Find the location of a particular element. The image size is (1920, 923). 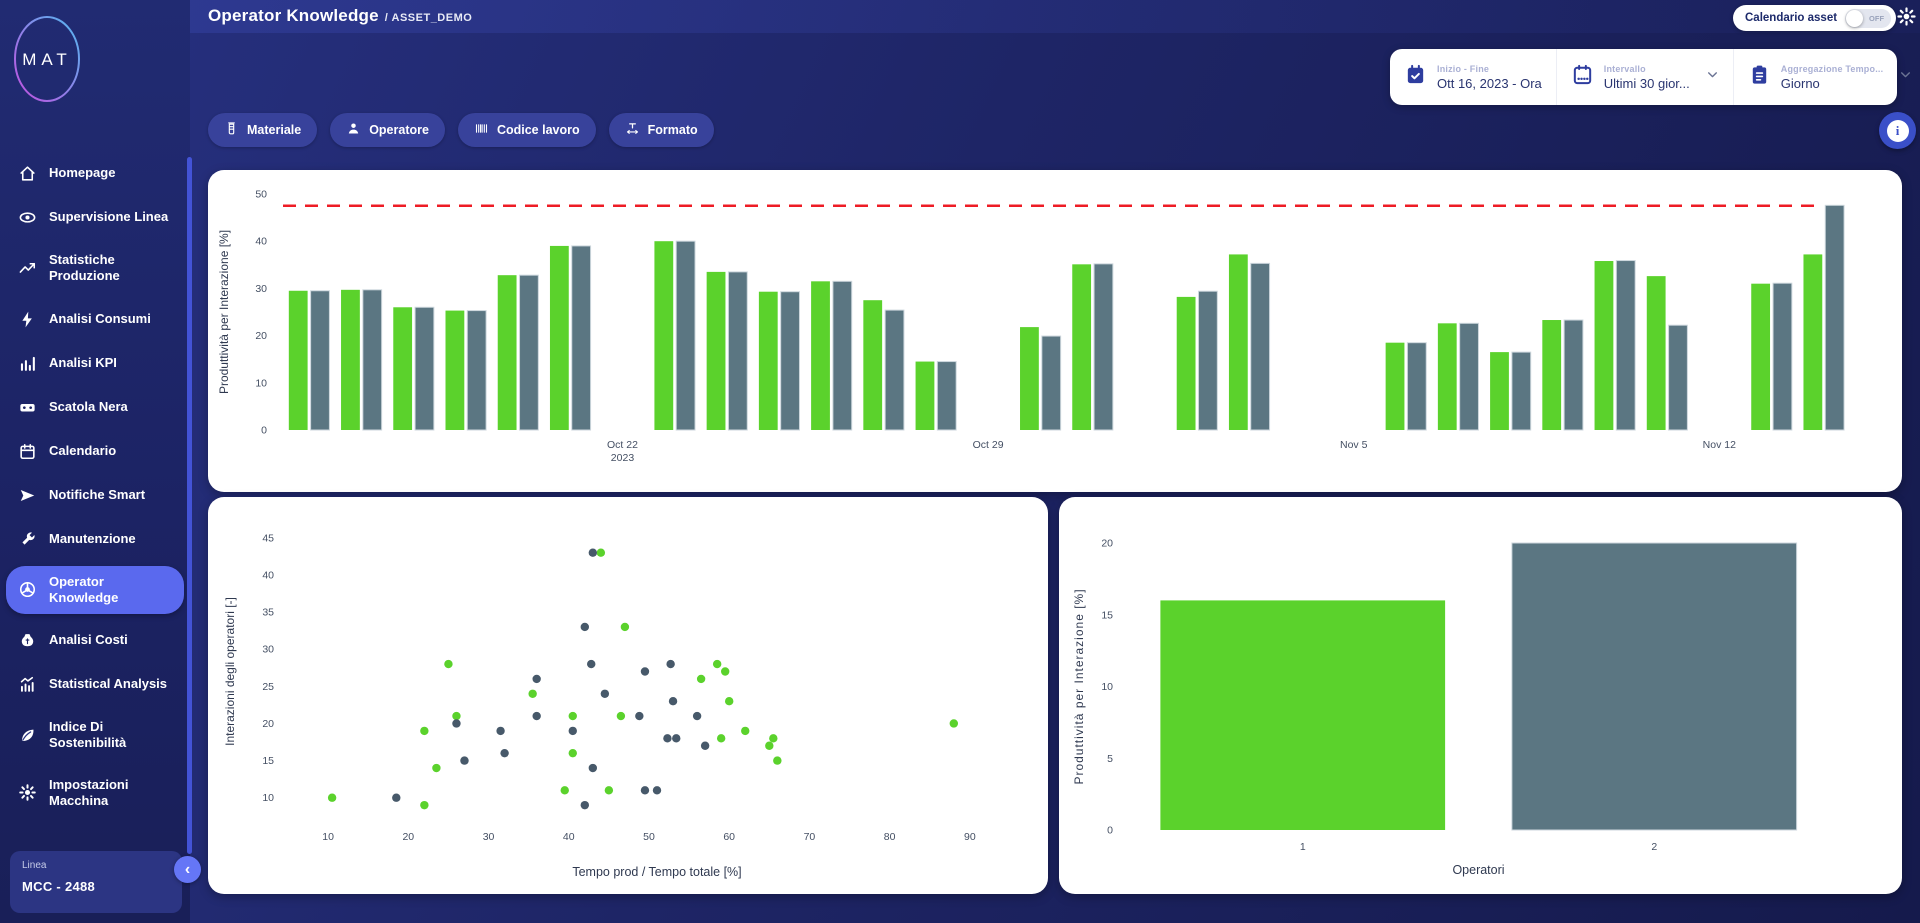

sidebar-item-scatola-nera: Scatola Nera is located at coordinates (95, 407).